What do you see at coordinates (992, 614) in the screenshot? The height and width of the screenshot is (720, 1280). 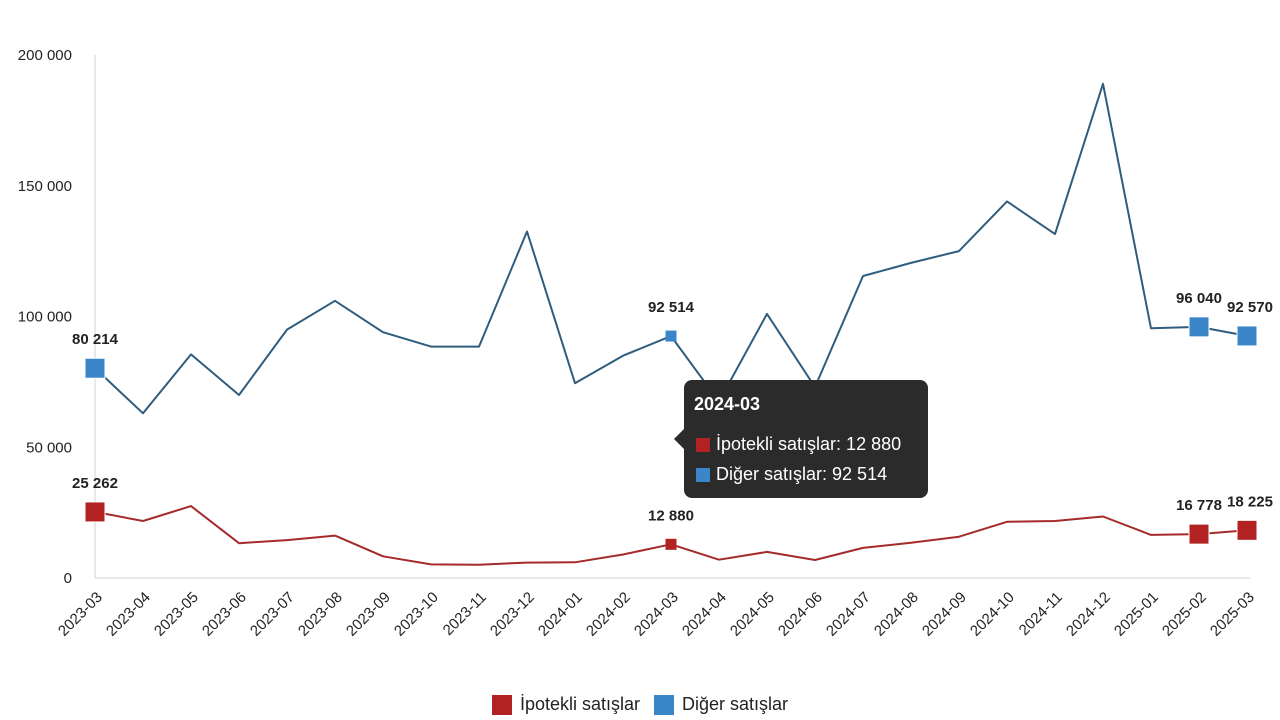 I see `x-tick-label: 2024-10` at bounding box center [992, 614].